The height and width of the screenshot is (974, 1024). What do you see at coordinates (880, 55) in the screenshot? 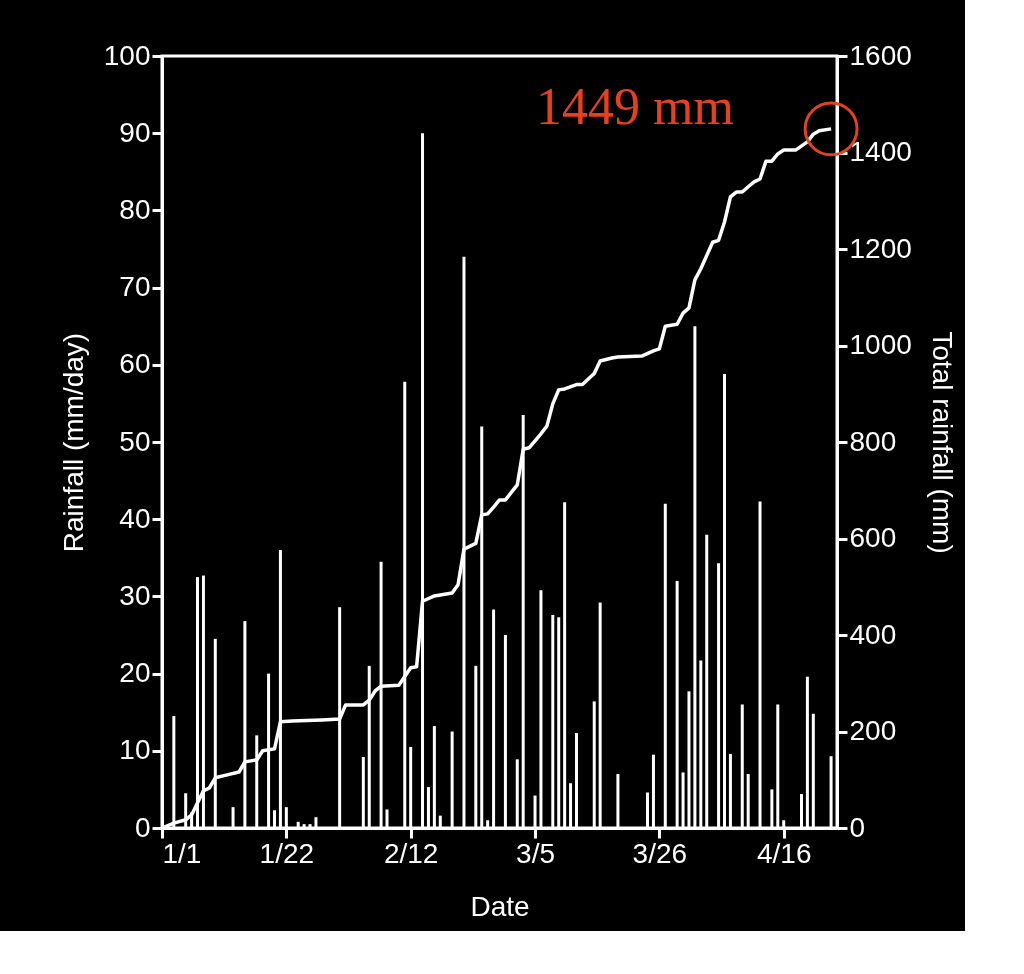
I see `y2-tick-label: 1600` at bounding box center [880, 55].